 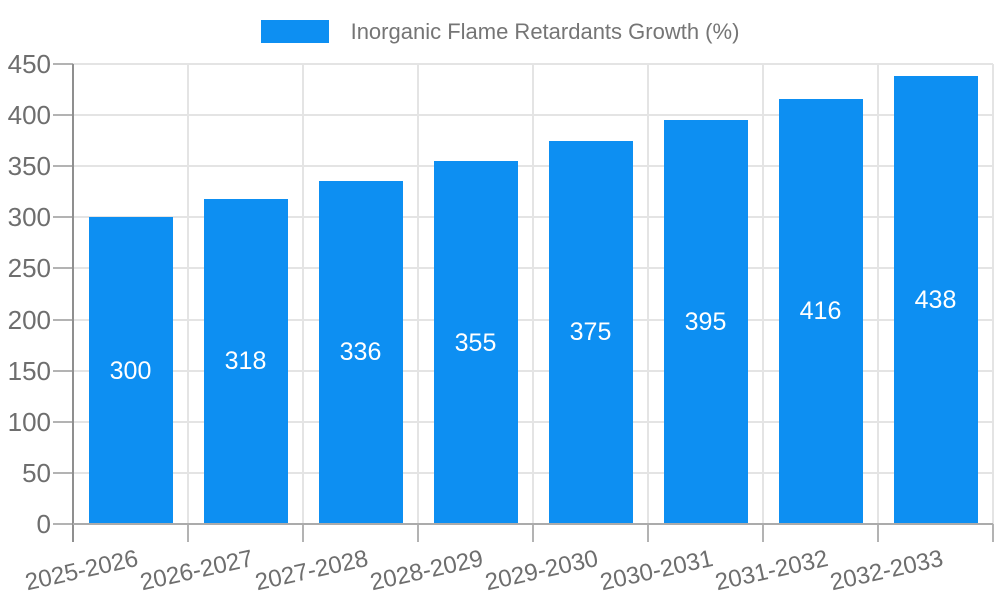 What do you see at coordinates (29, 64) in the screenshot?
I see `y-axis-label: 450` at bounding box center [29, 64].